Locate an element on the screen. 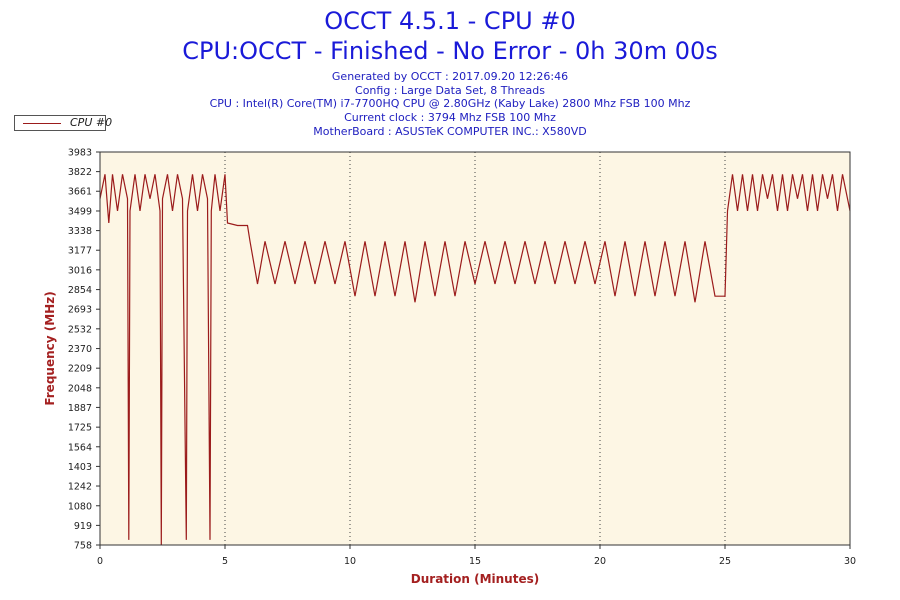 The image size is (900, 600). y-tick-label: 2370 is located at coordinates (80, 349).